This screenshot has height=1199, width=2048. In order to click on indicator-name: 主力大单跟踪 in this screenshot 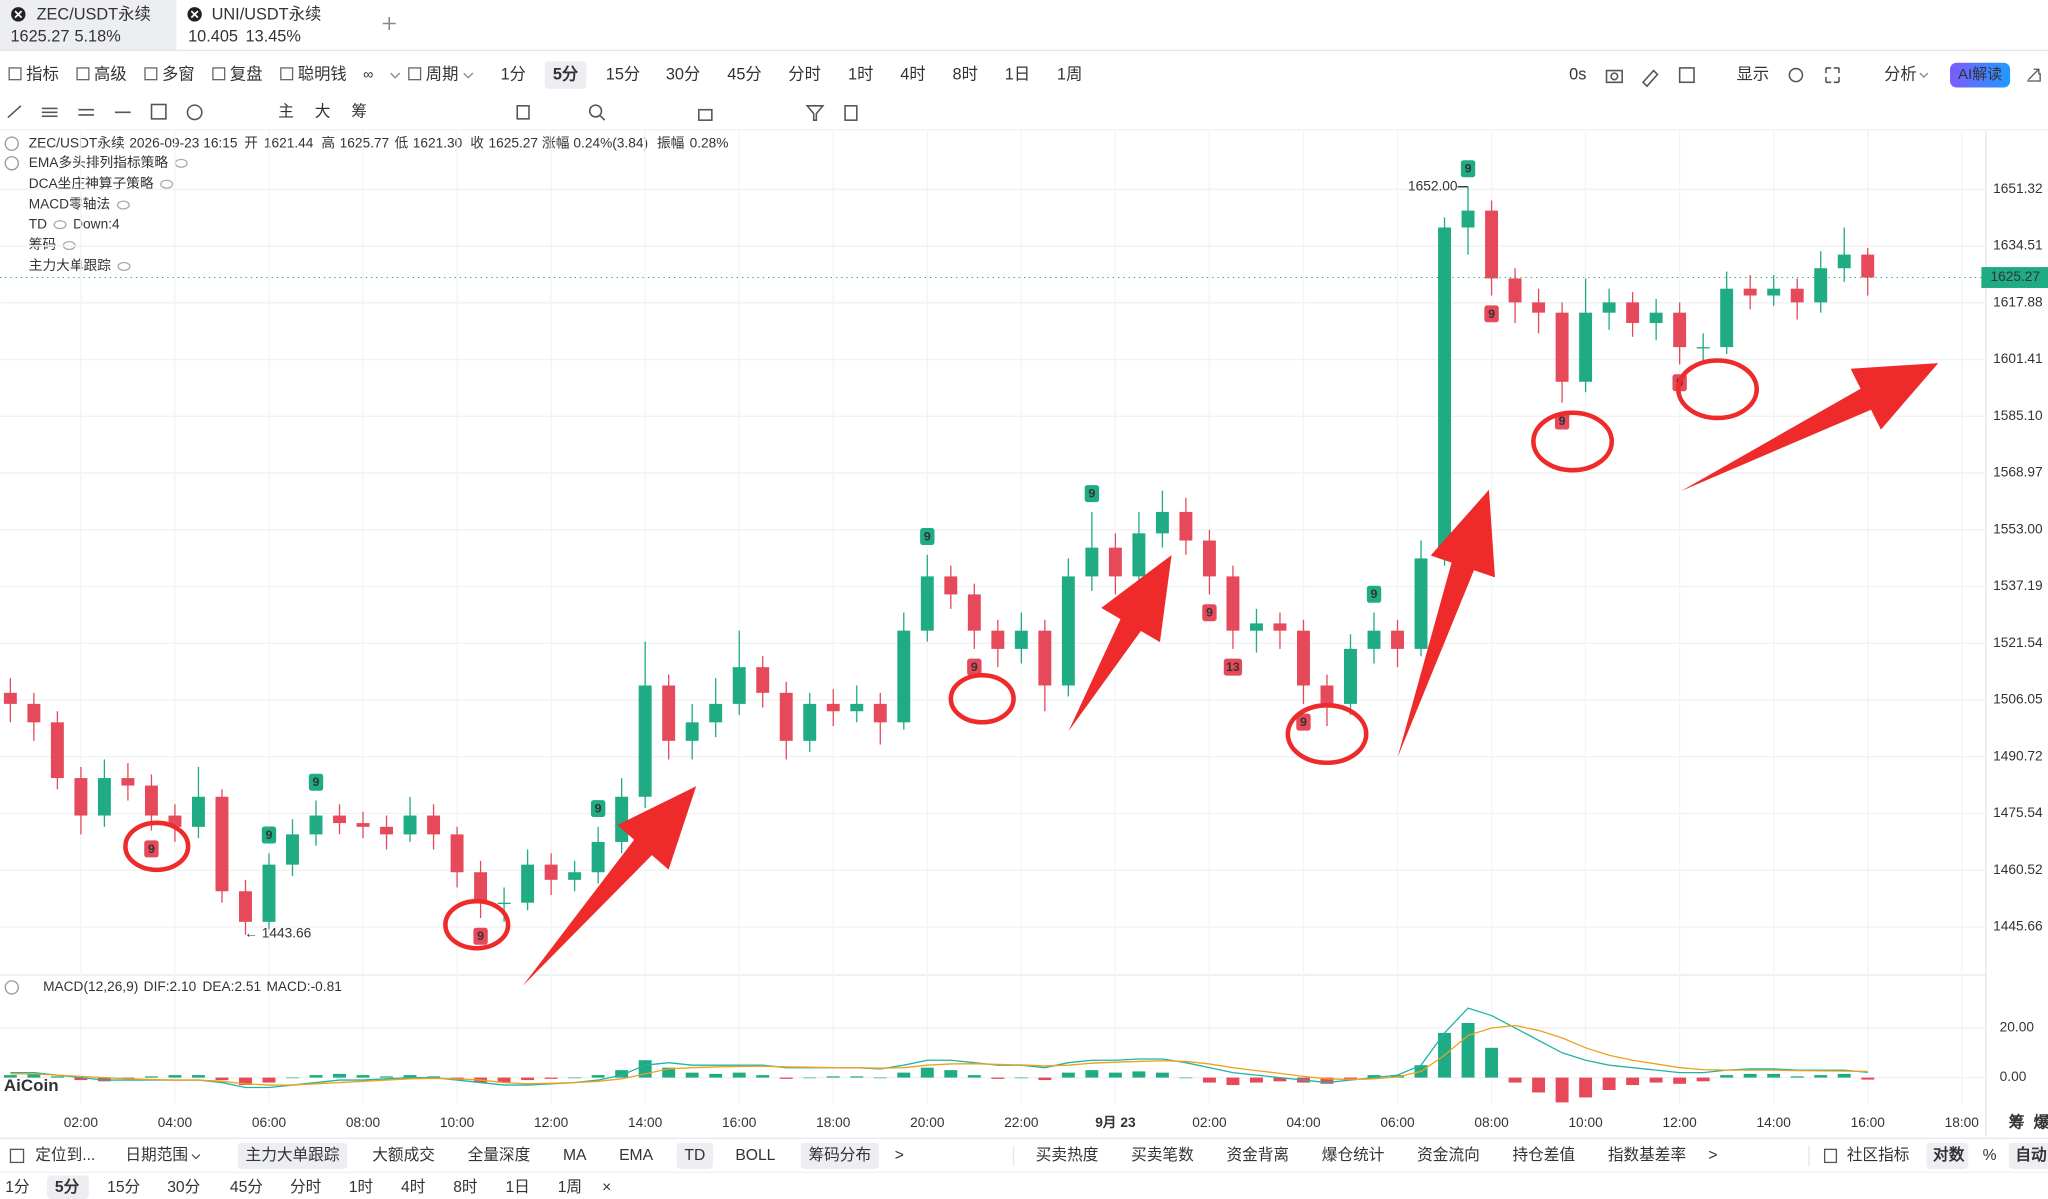, I will do `click(70, 265)`.